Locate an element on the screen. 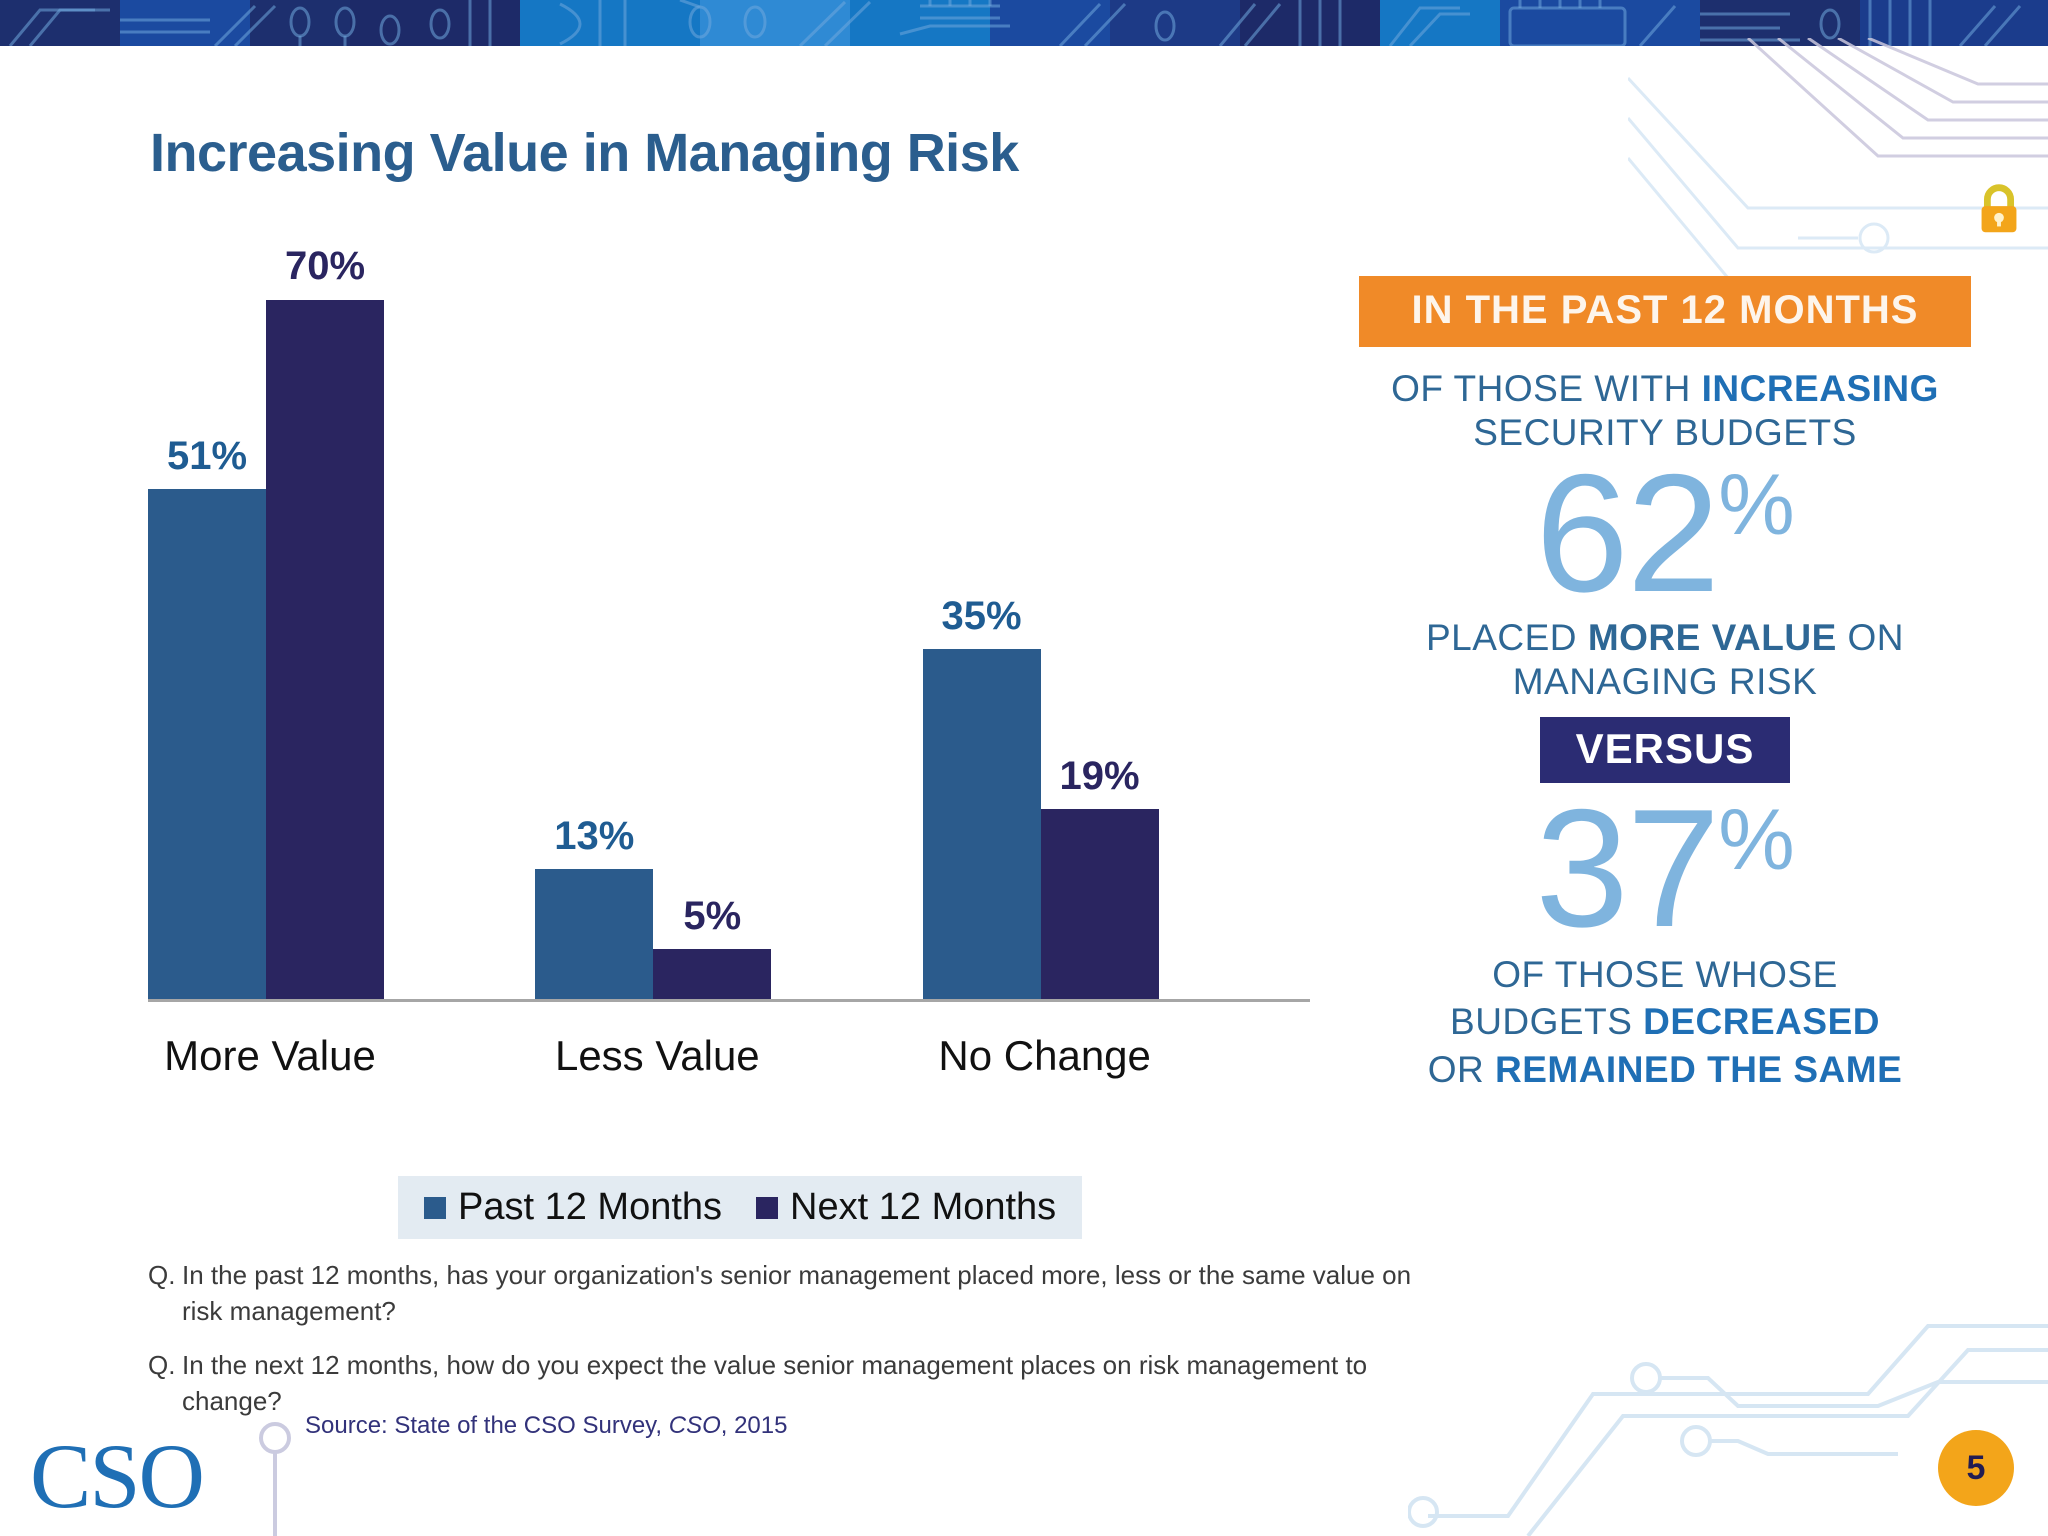 Image resolution: width=2048 pixels, height=1536 pixels. category-label-more-value: More Value is located at coordinates (341, 1056).